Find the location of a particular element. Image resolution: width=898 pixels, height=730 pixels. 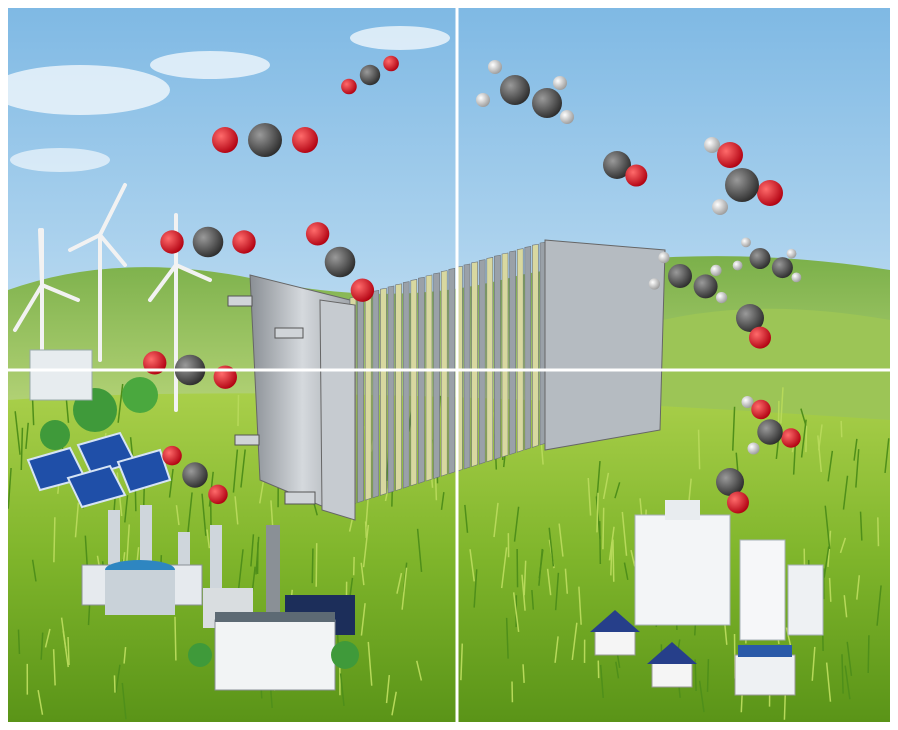

tank is located at coordinates (140, 592).